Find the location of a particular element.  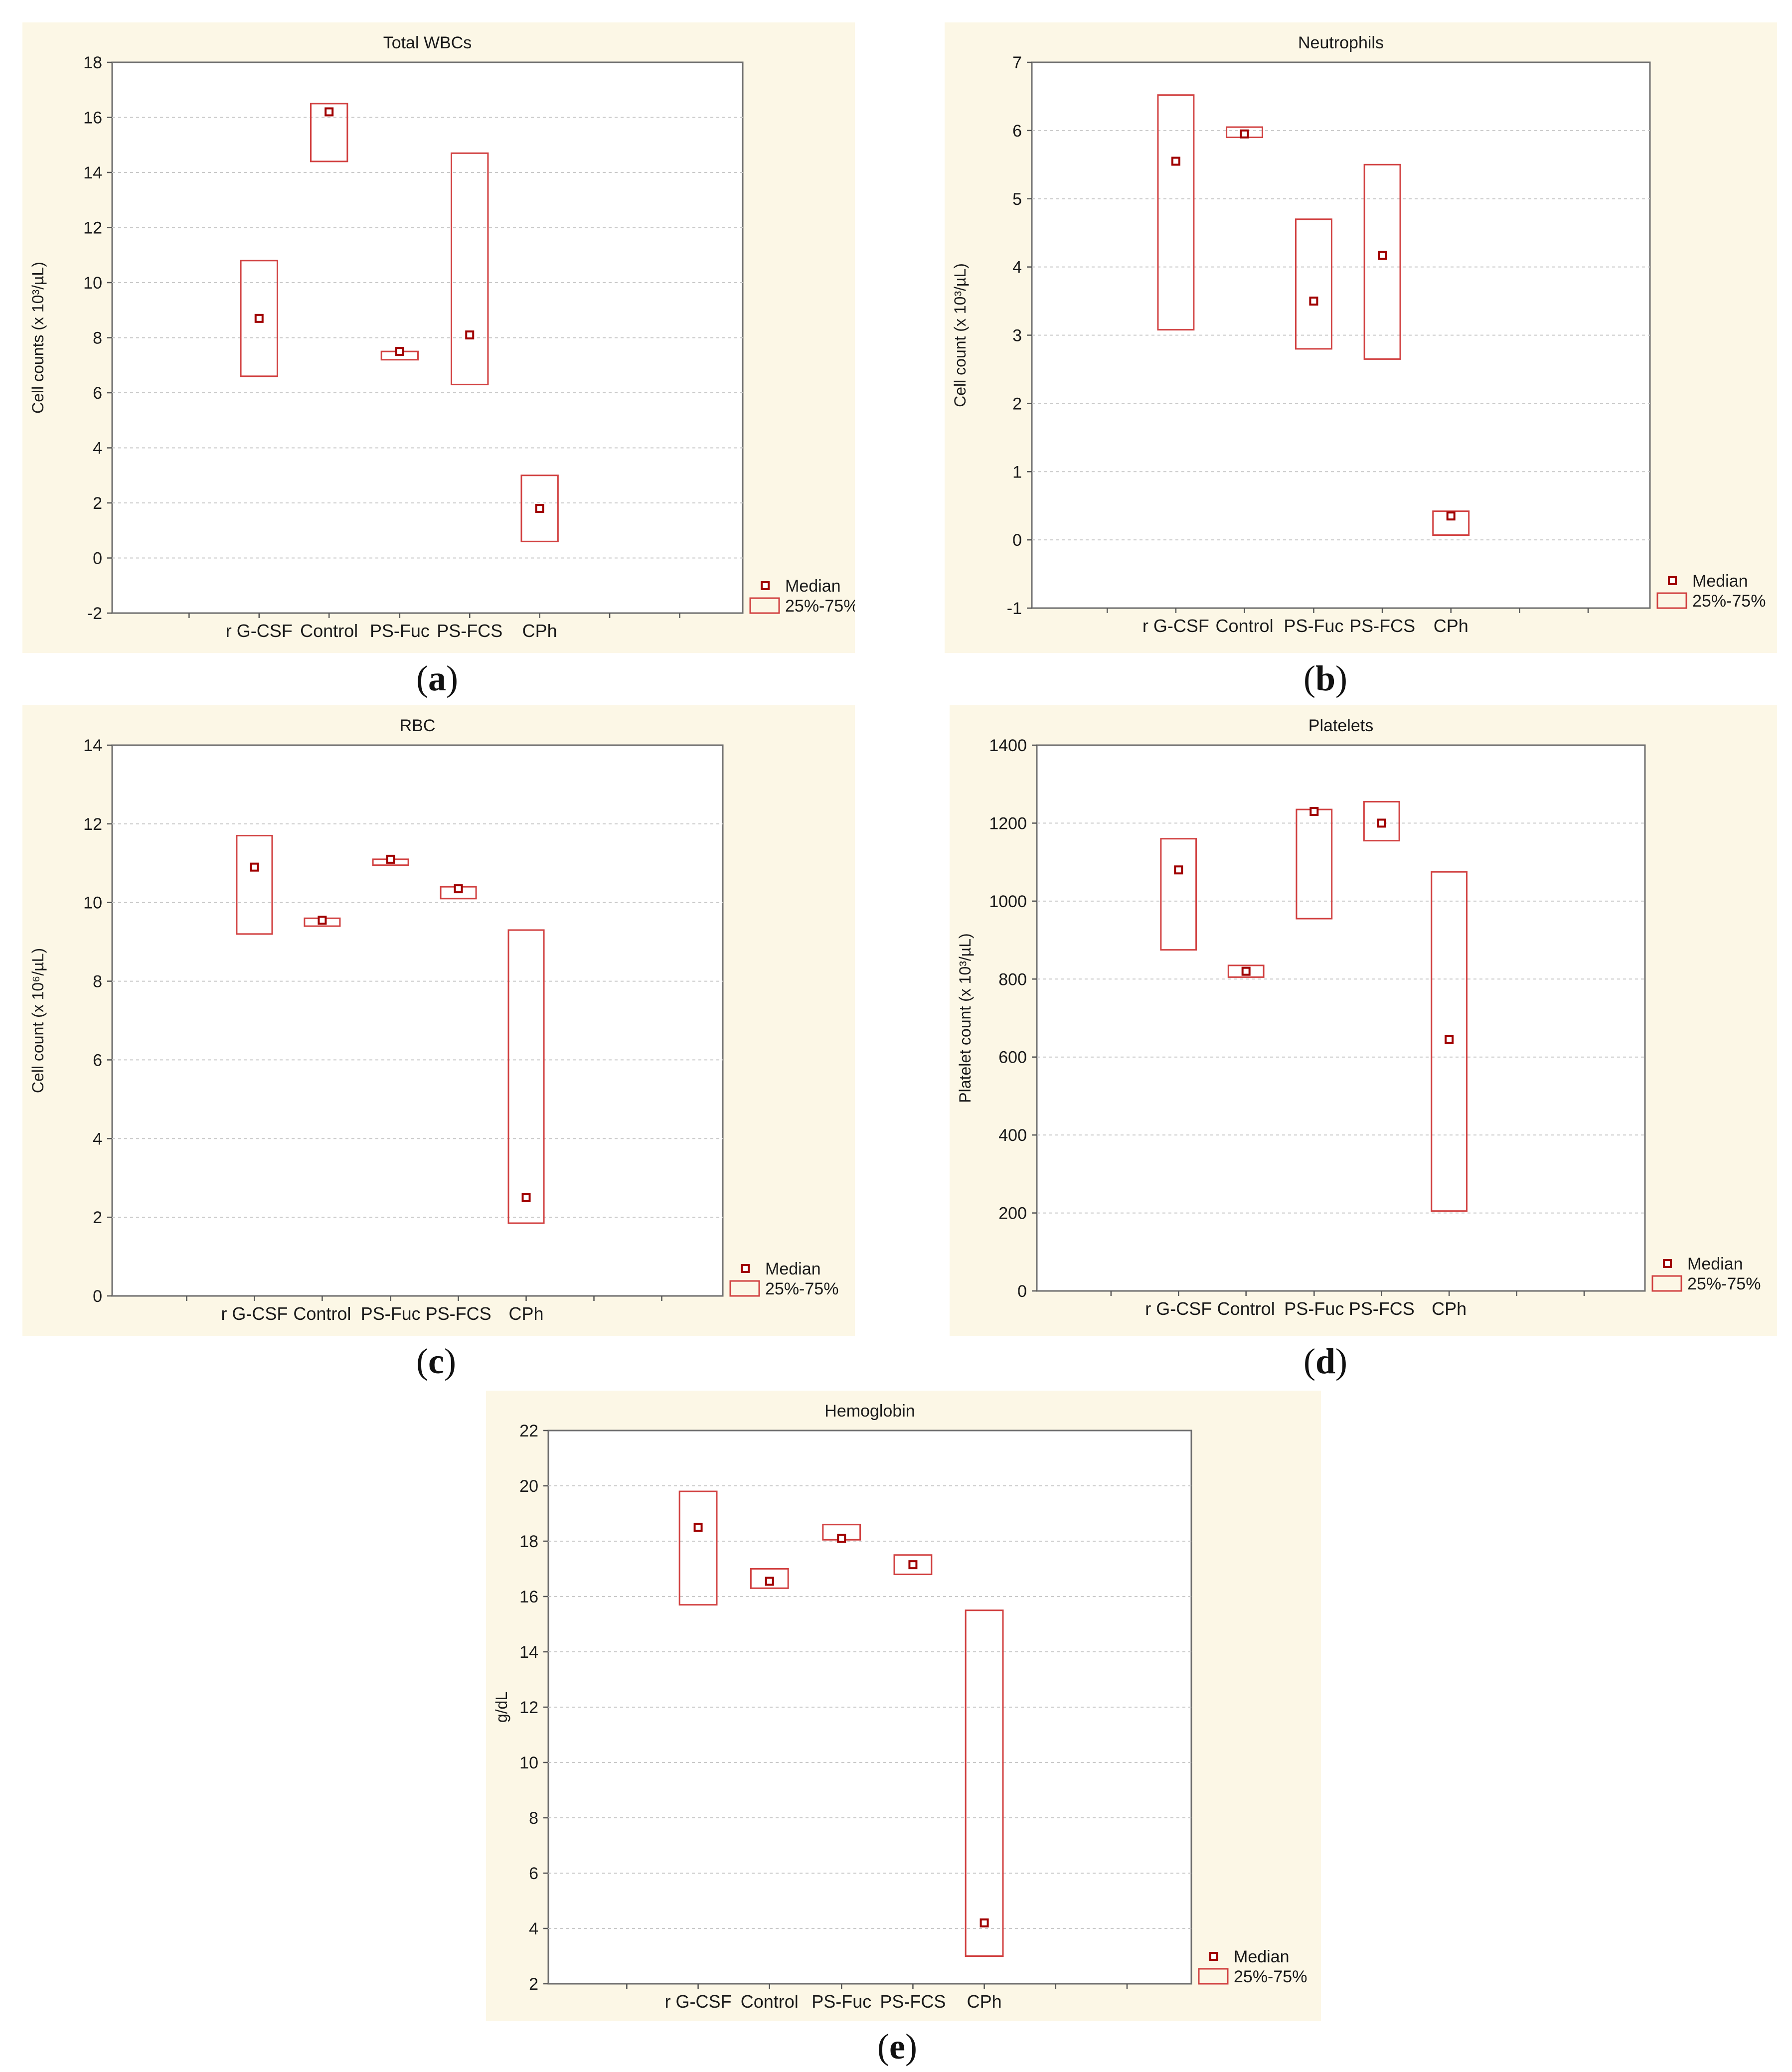

y-tick-label: 7 is located at coordinates (1017, 63).